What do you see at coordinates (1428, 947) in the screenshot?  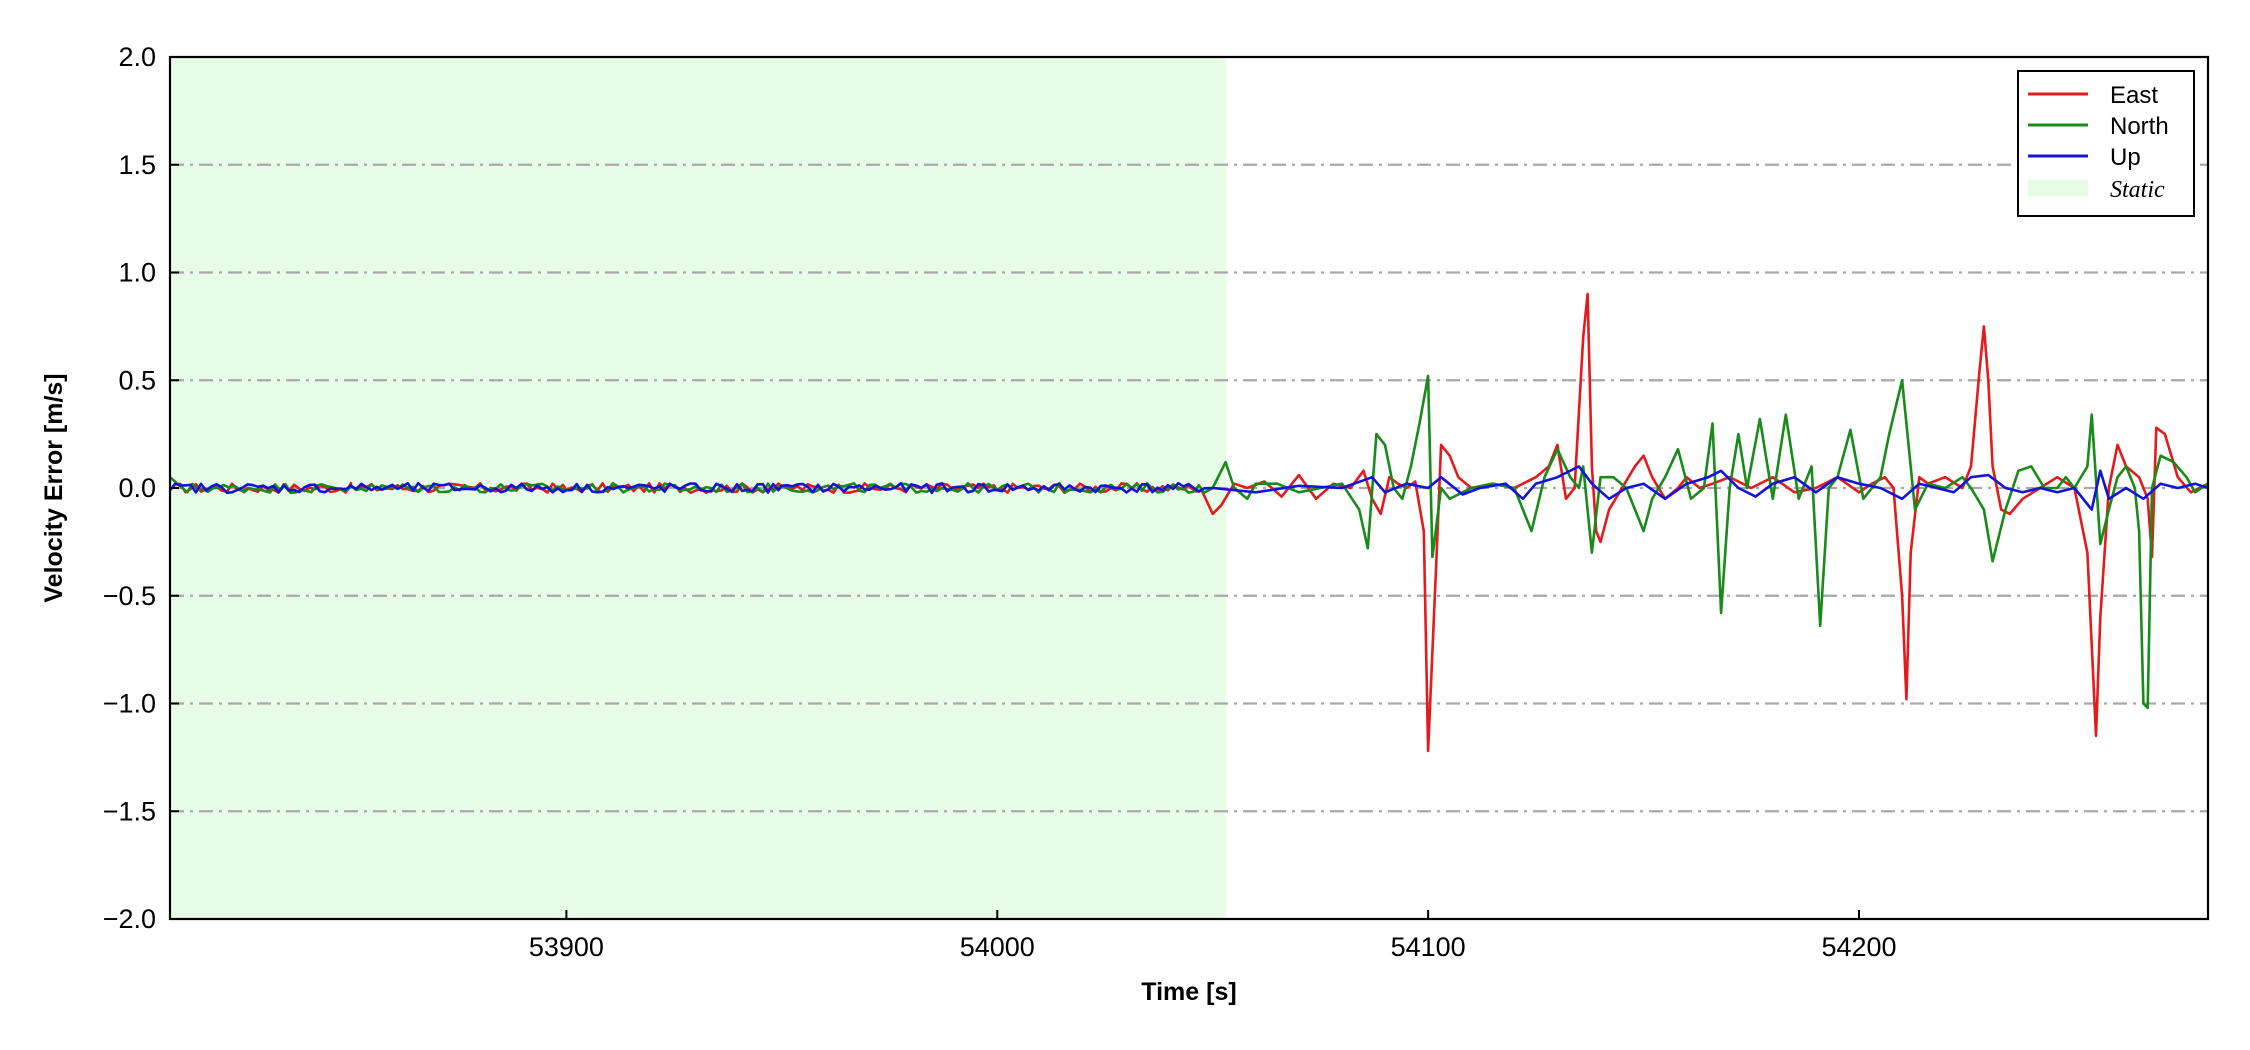 I see `x-tick-label: 54100` at bounding box center [1428, 947].